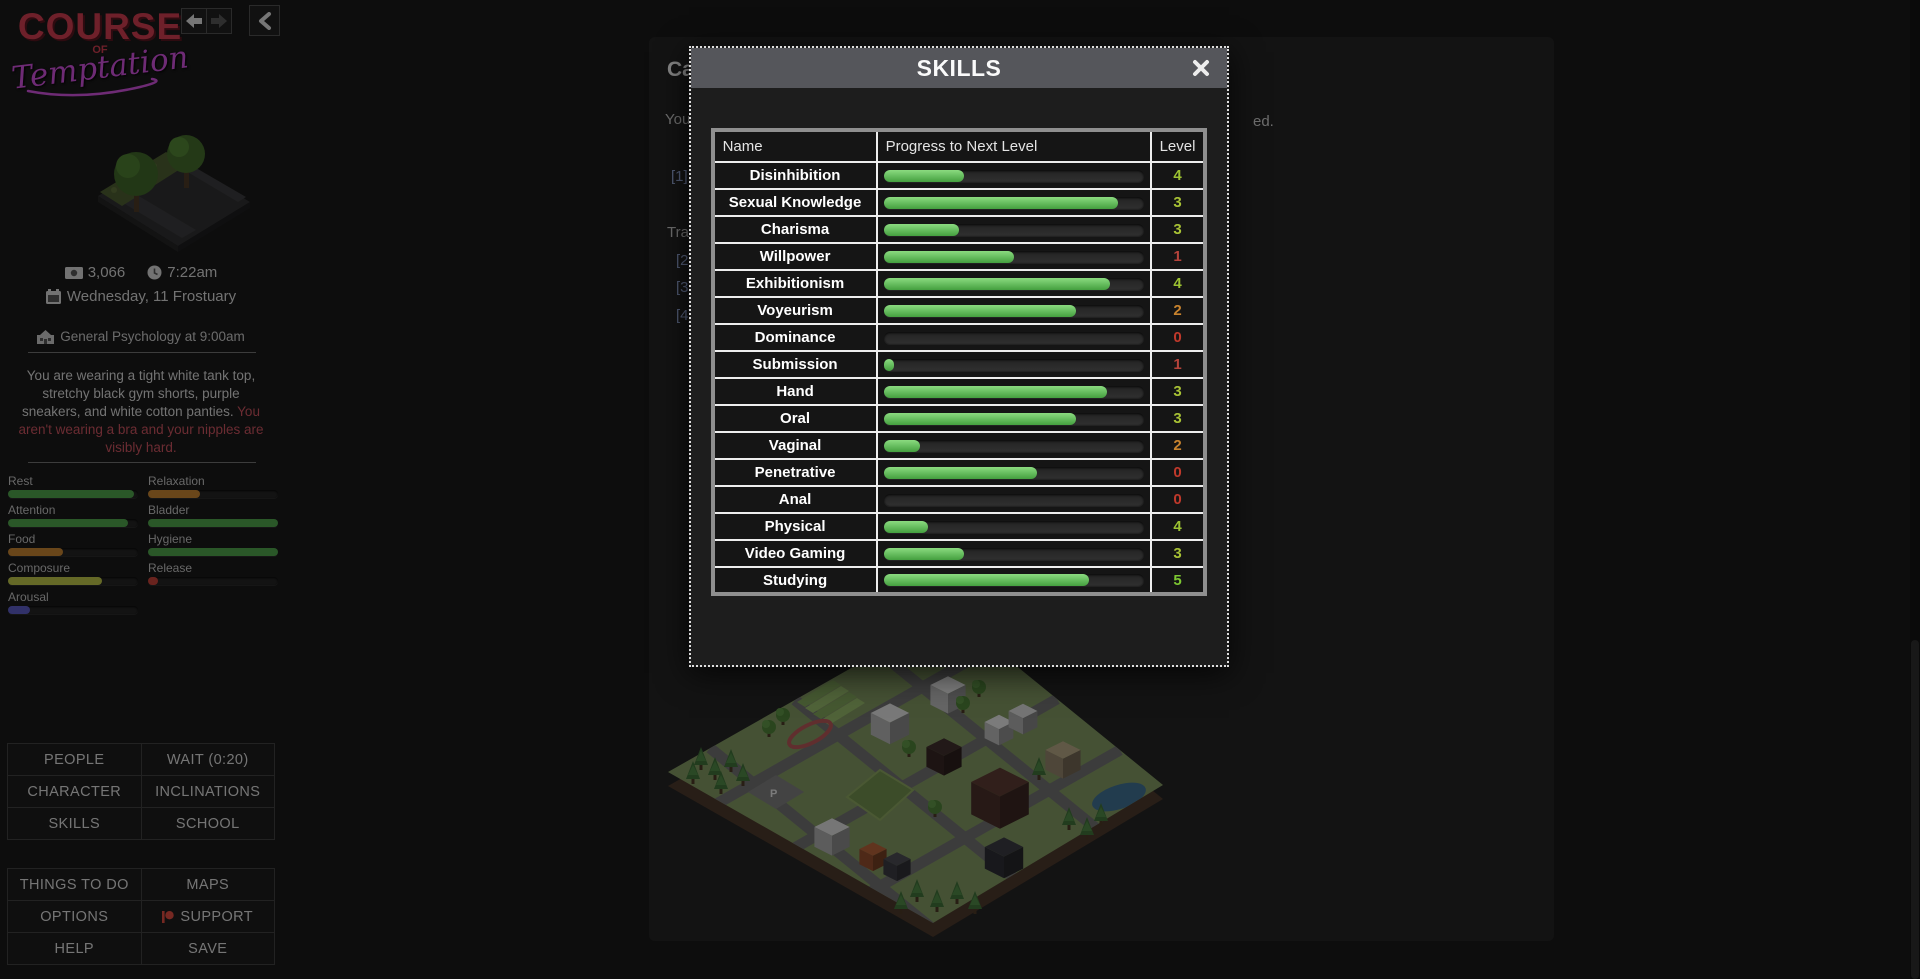  What do you see at coordinates (174, 193) in the screenshot?
I see `location-image` at bounding box center [174, 193].